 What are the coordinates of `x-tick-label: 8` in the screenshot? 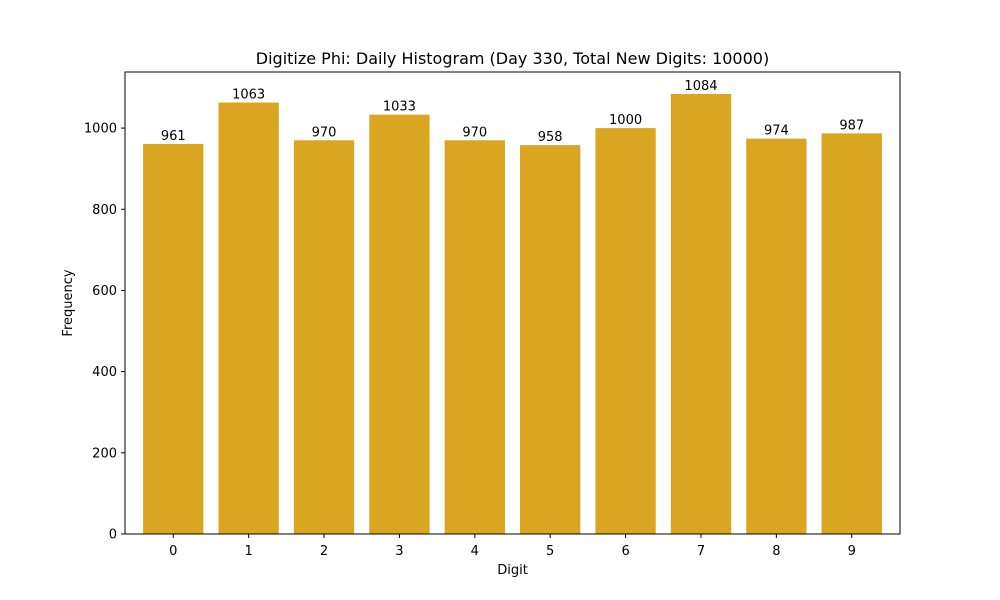 It's located at (776, 551).